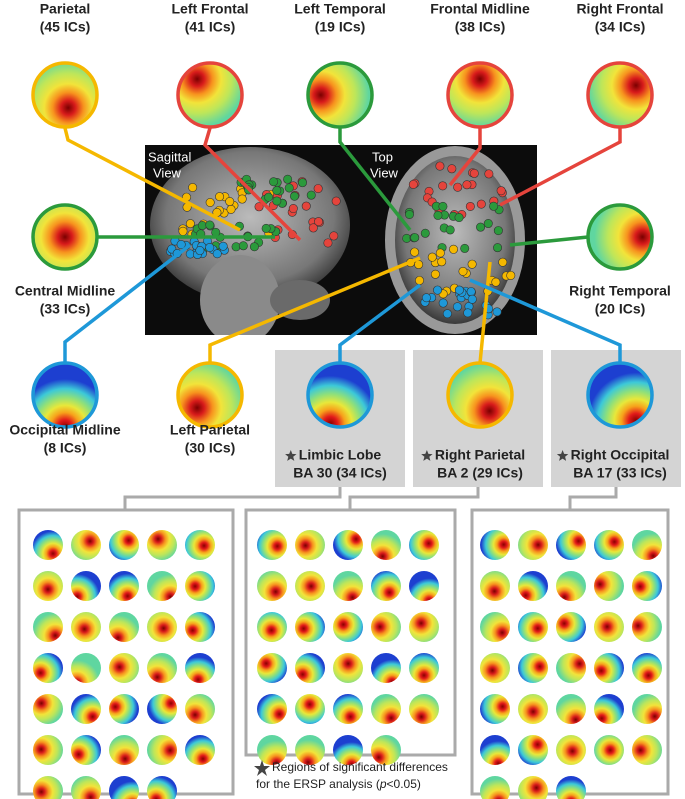  I want to click on cluster-count: (19 ICs), so click(340, 27).